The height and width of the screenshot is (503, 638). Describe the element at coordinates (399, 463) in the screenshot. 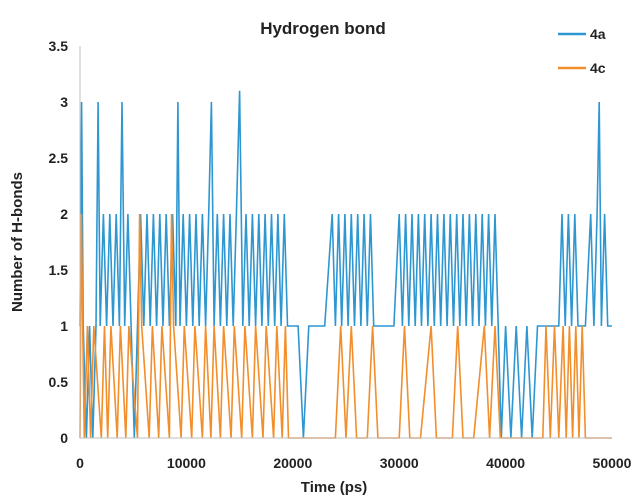

I see `x-tick-label: 30000` at that location.